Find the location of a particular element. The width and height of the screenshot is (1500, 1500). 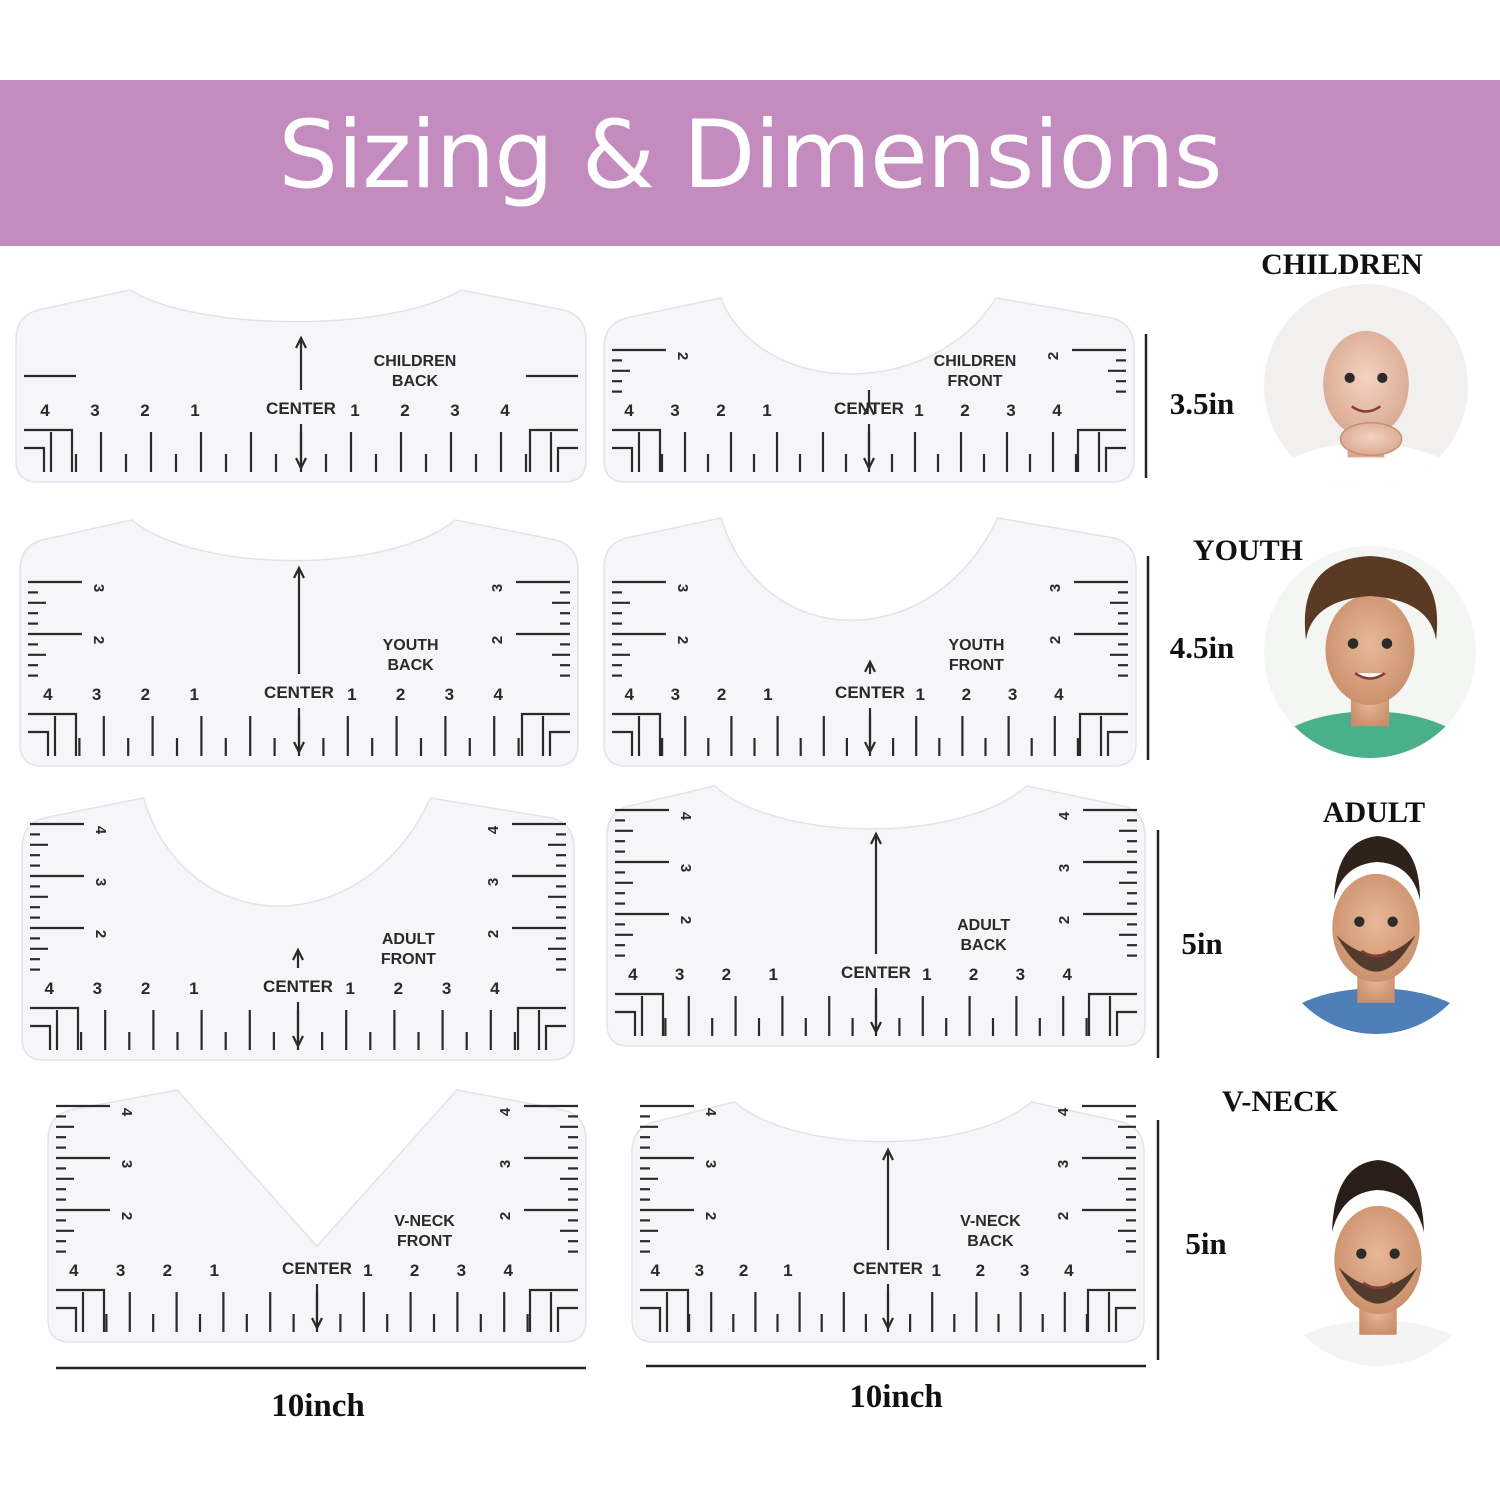

ruler-name-line2: BACK is located at coordinates (983, 945).